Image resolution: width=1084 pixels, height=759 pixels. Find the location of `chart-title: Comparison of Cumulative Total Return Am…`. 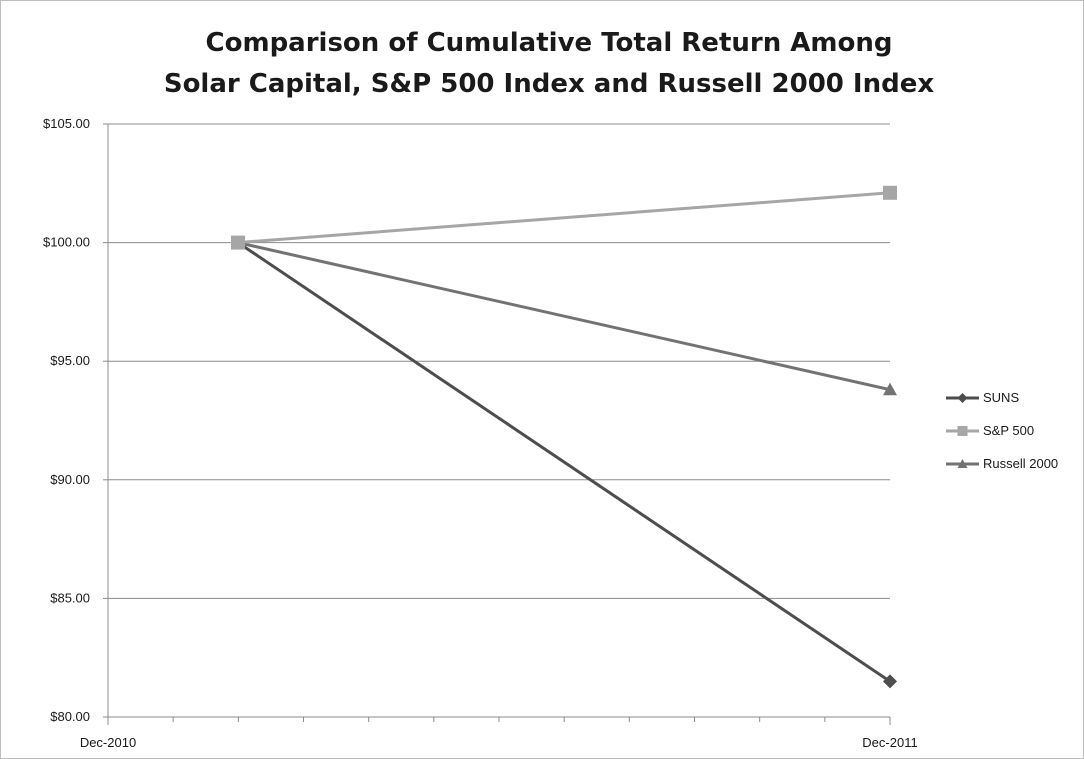

chart-title: Comparison of Cumulative Total Return Am… is located at coordinates (549, 63).